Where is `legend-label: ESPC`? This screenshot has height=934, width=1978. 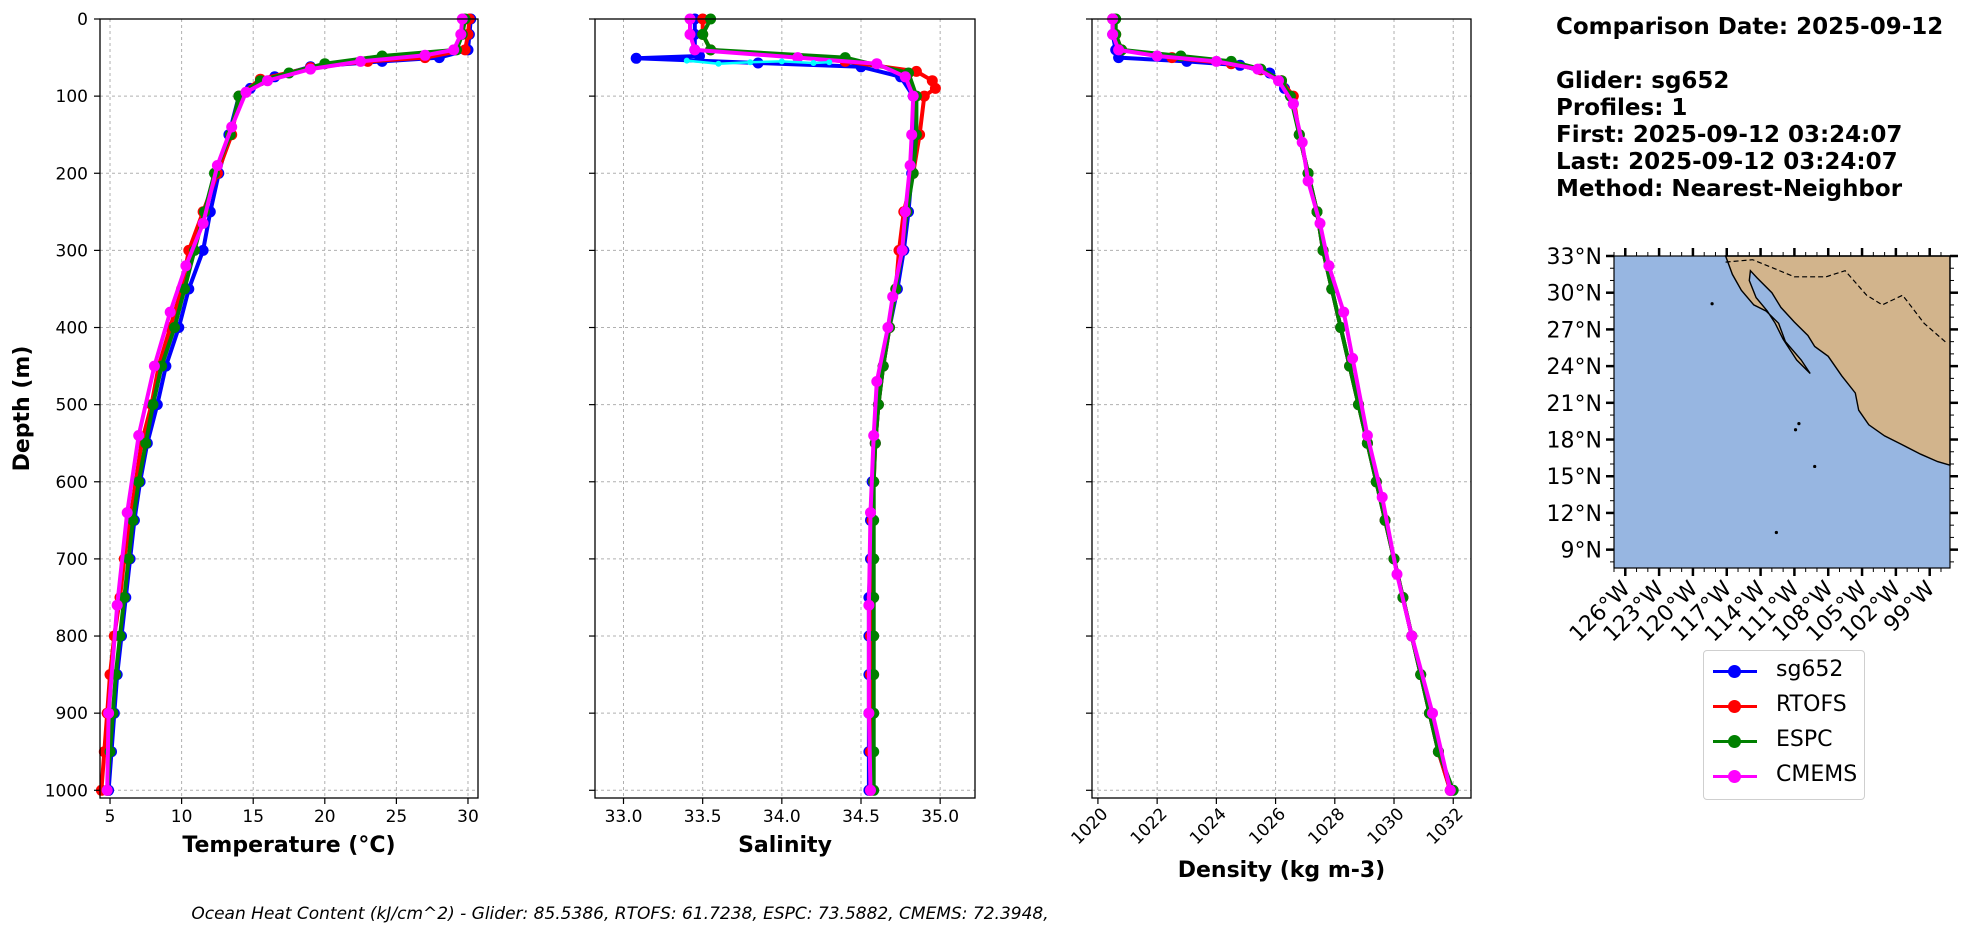
legend-label: ESPC is located at coordinates (1804, 739).